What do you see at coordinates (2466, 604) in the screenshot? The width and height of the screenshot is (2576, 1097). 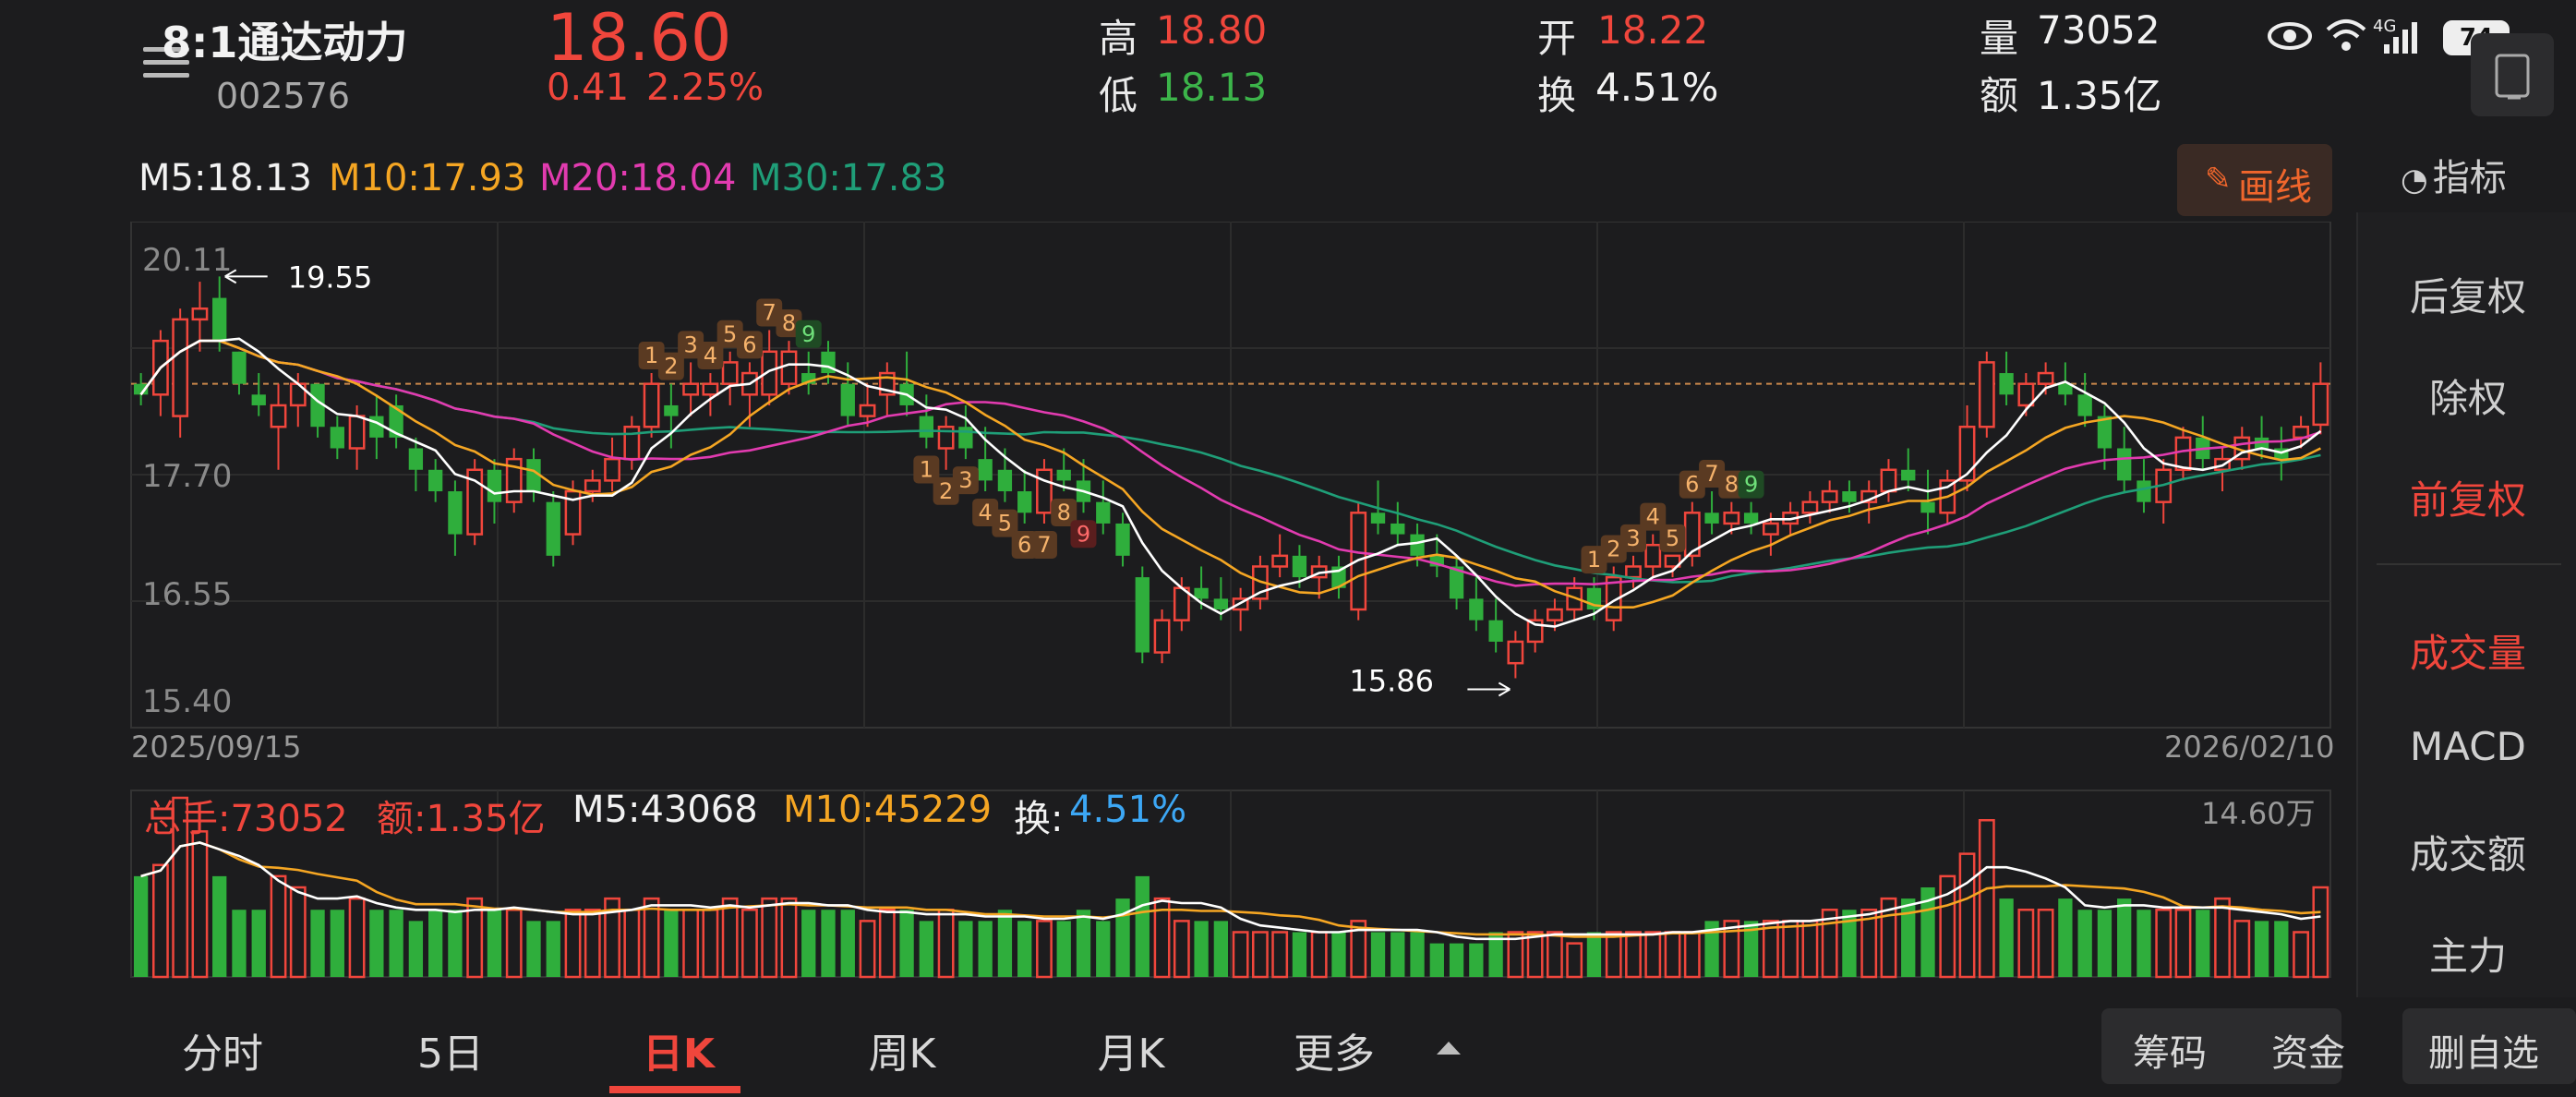 I see `side-panel: 后复权 除权 前复权 成交量 MACD 成交额 主力` at bounding box center [2466, 604].